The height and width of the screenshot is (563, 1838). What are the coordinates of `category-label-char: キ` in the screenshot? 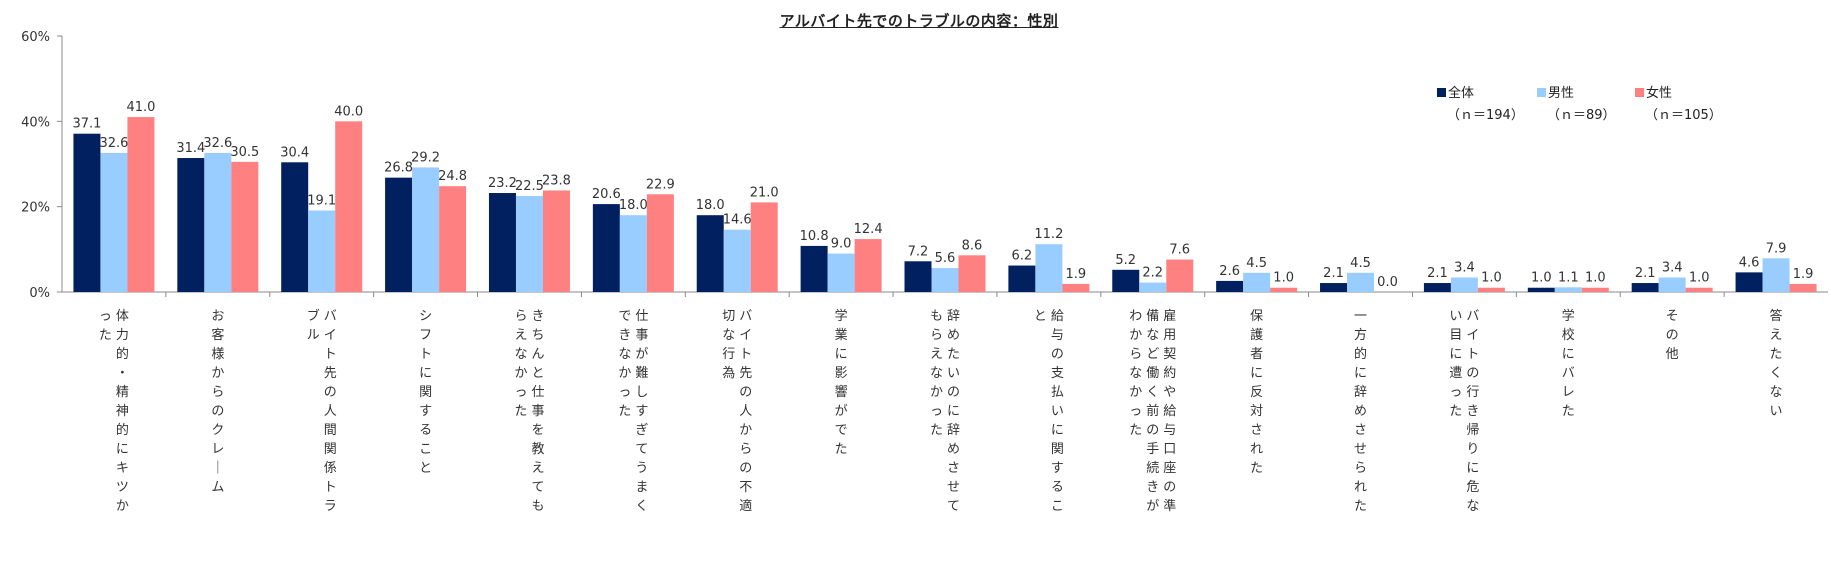 It's located at (122, 468).